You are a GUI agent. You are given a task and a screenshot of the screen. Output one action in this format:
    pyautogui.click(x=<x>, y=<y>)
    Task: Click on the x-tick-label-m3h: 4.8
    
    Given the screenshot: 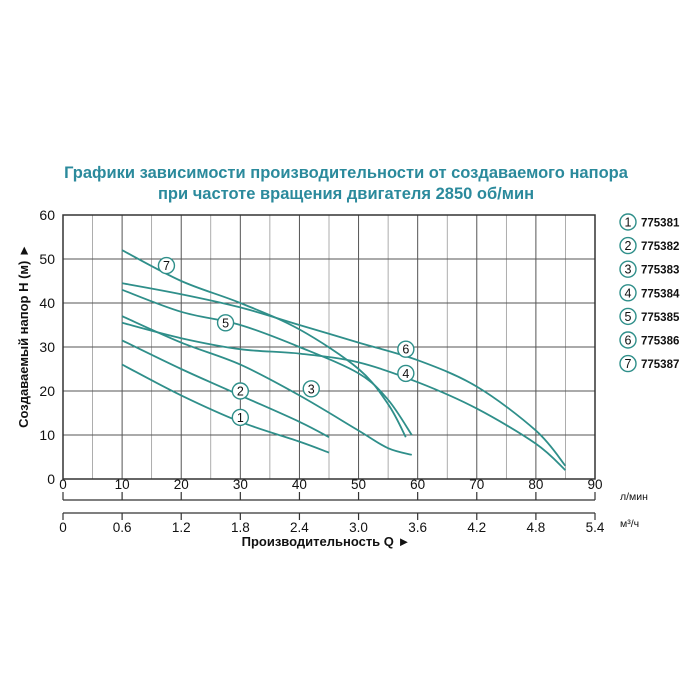 What is the action you would take?
    pyautogui.click(x=535, y=527)
    